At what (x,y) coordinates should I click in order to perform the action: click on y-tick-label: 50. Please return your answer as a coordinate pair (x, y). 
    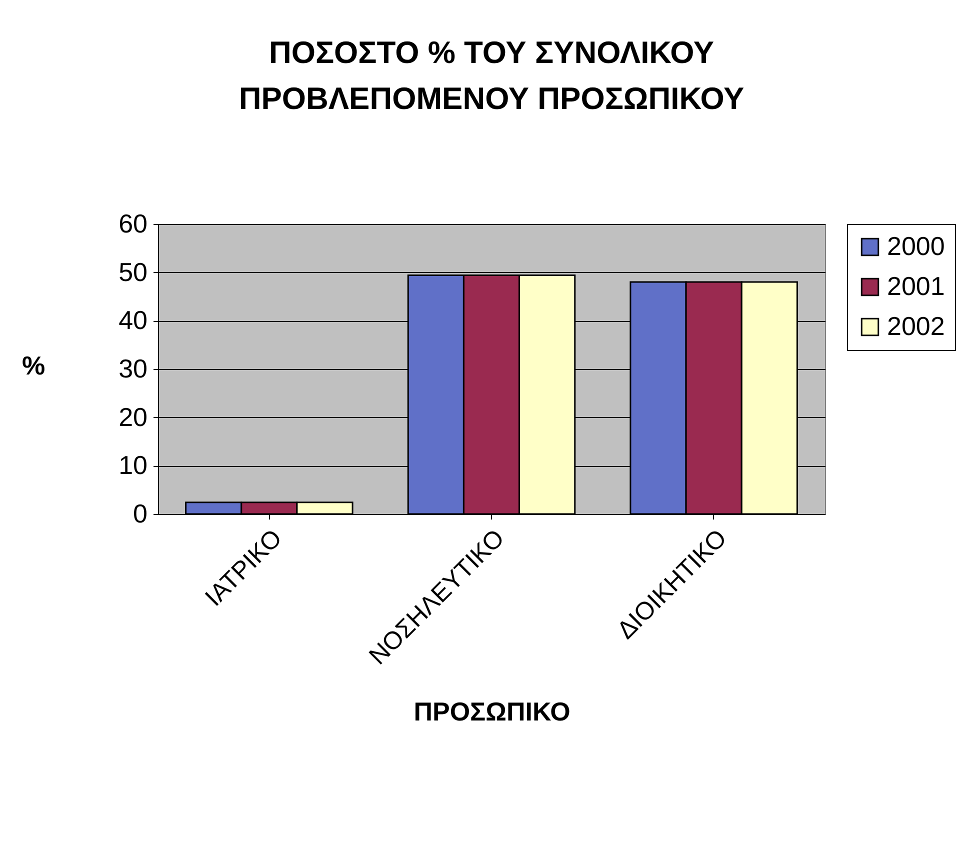
    Looking at the image, I should click on (133, 271).